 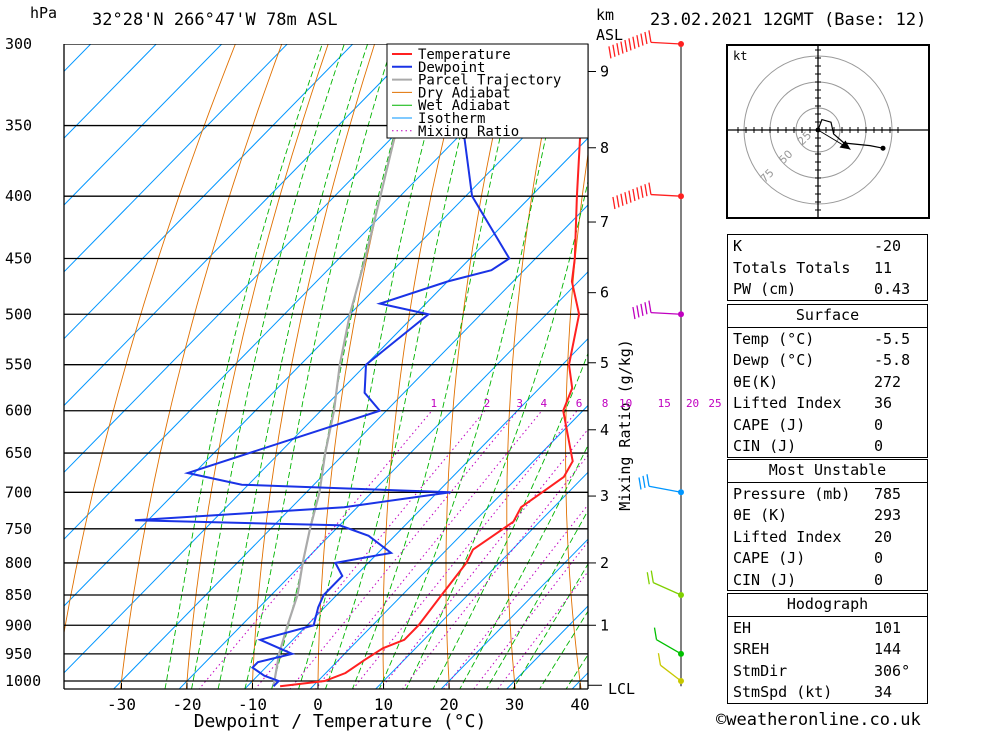 What do you see at coordinates (215, 20) in the screenshot?
I see `location-title: 32°28'N 266°47'W 78m ASL` at bounding box center [215, 20].